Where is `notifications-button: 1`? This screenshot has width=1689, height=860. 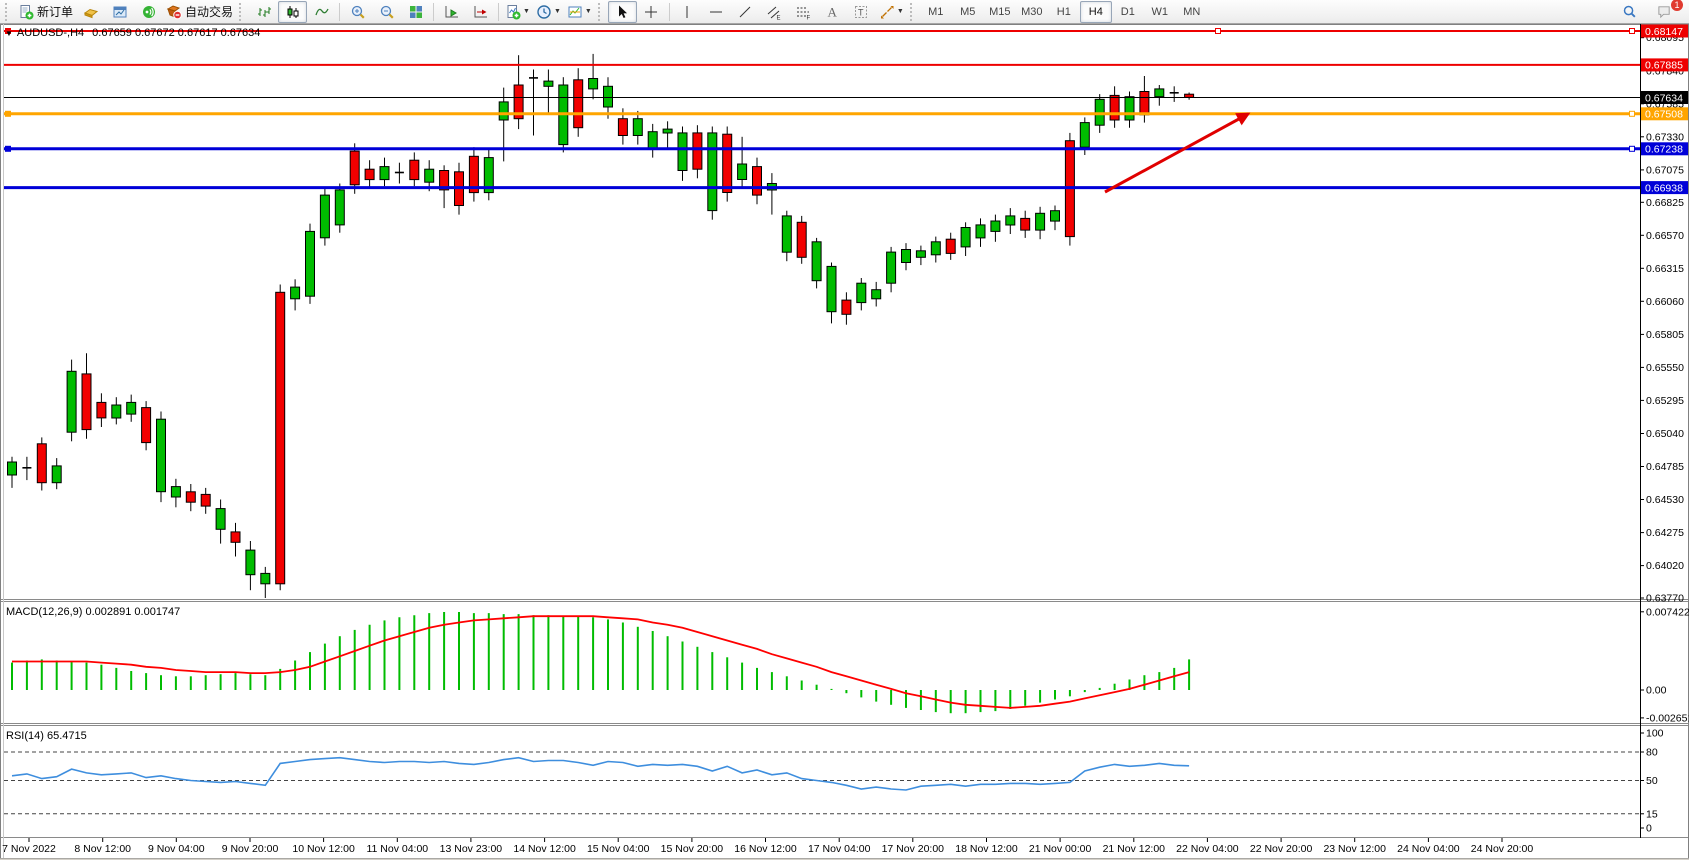
notifications-button: 1 is located at coordinates (1666, 11).